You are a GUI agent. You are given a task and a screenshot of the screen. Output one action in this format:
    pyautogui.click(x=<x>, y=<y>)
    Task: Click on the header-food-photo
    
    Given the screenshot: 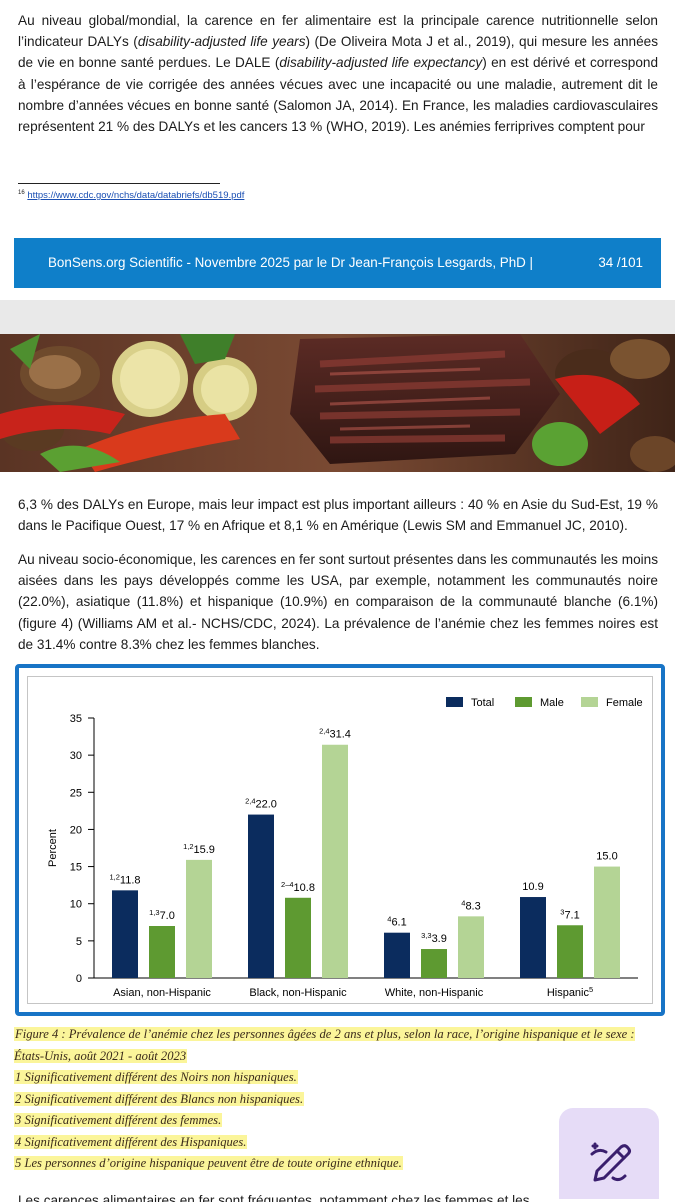 What is the action you would take?
    pyautogui.click(x=337, y=403)
    